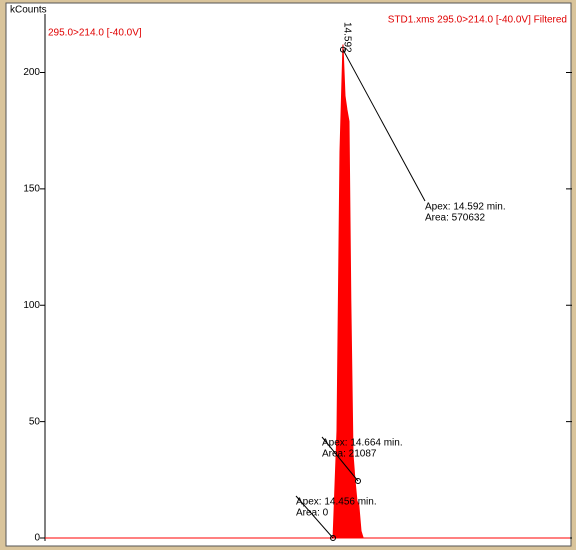 This screenshot has height=550, width=576. Describe the element at coordinates (346, 37) in the screenshot. I see `peak-label: 14.592` at that location.